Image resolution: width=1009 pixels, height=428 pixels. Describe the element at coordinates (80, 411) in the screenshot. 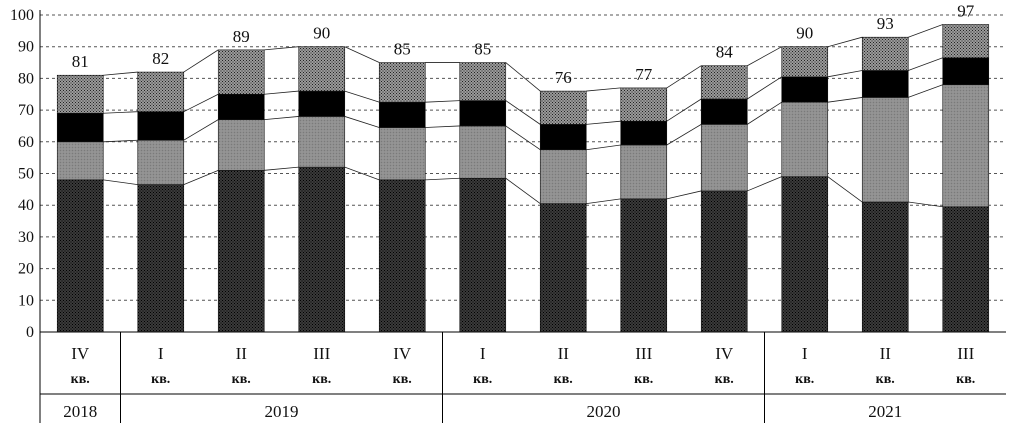

I see `x-year-label: 2018` at that location.